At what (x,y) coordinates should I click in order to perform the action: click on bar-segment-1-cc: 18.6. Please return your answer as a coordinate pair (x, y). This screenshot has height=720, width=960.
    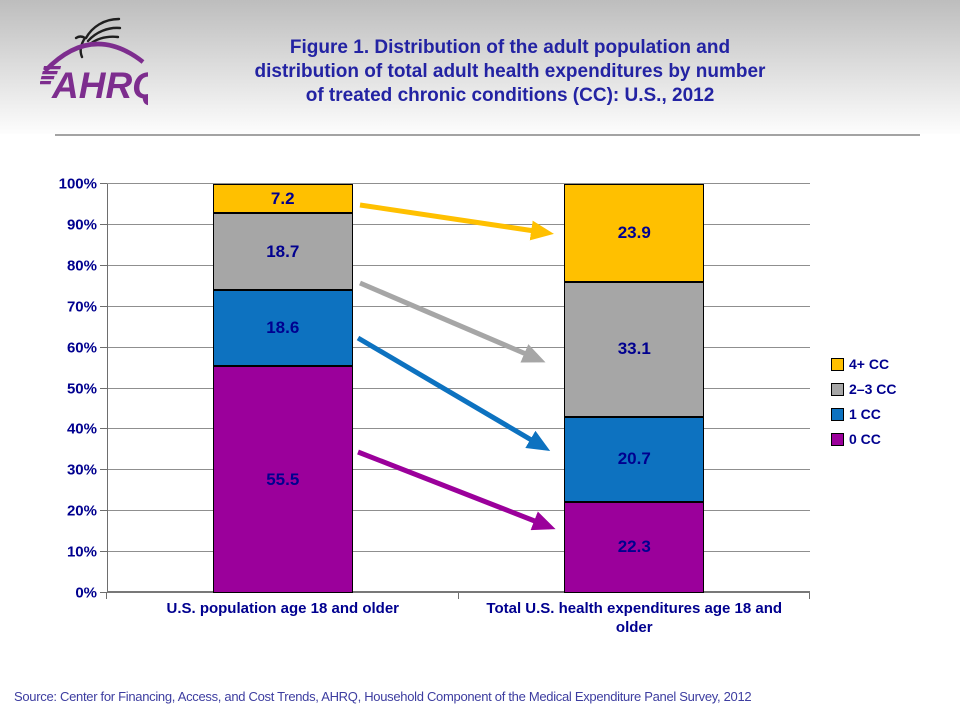
    Looking at the image, I should click on (282, 328).